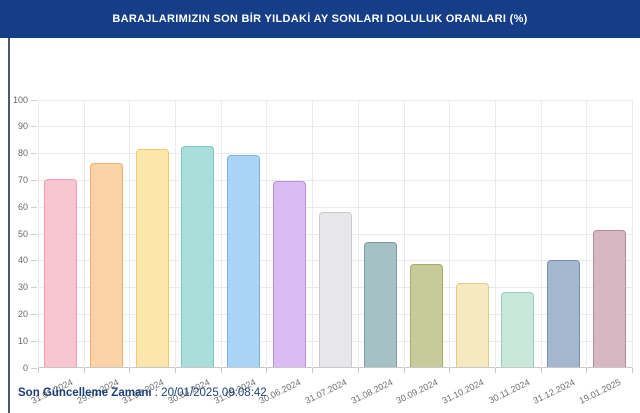 The image size is (640, 413). What do you see at coordinates (22, 206) in the screenshot?
I see `y-axis-label: 60` at bounding box center [22, 206].